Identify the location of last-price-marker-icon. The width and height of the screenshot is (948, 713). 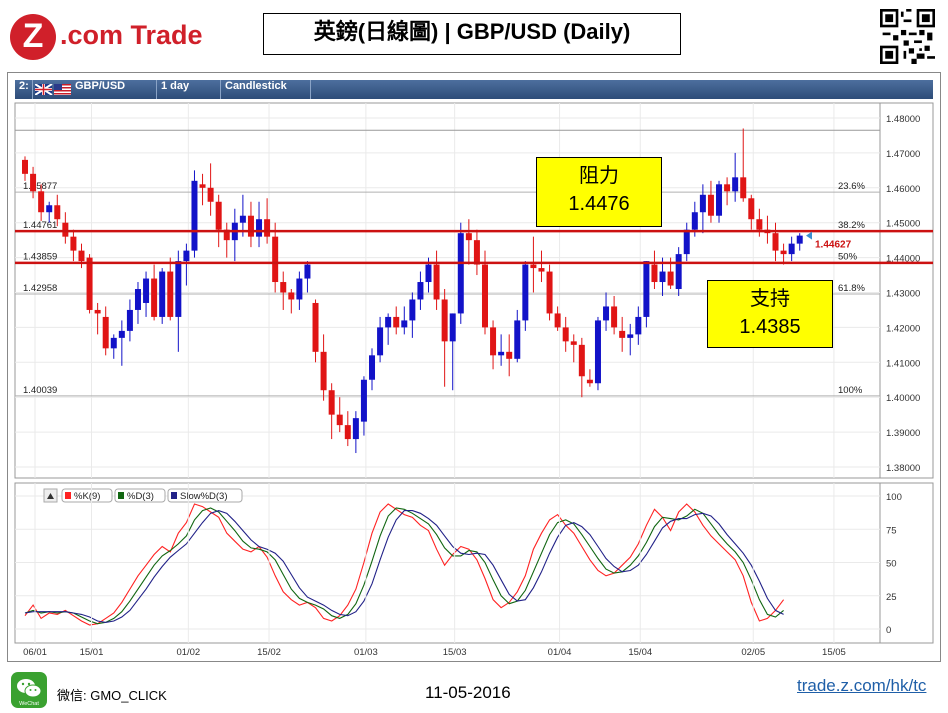
(809, 235).